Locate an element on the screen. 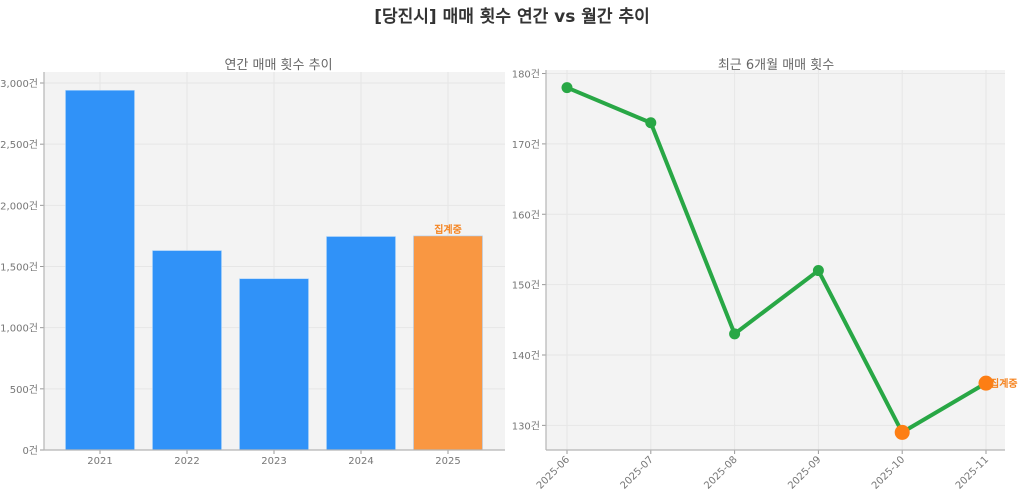 This screenshot has width=1024, height=494. y-tick-label: 150건 is located at coordinates (526, 286).